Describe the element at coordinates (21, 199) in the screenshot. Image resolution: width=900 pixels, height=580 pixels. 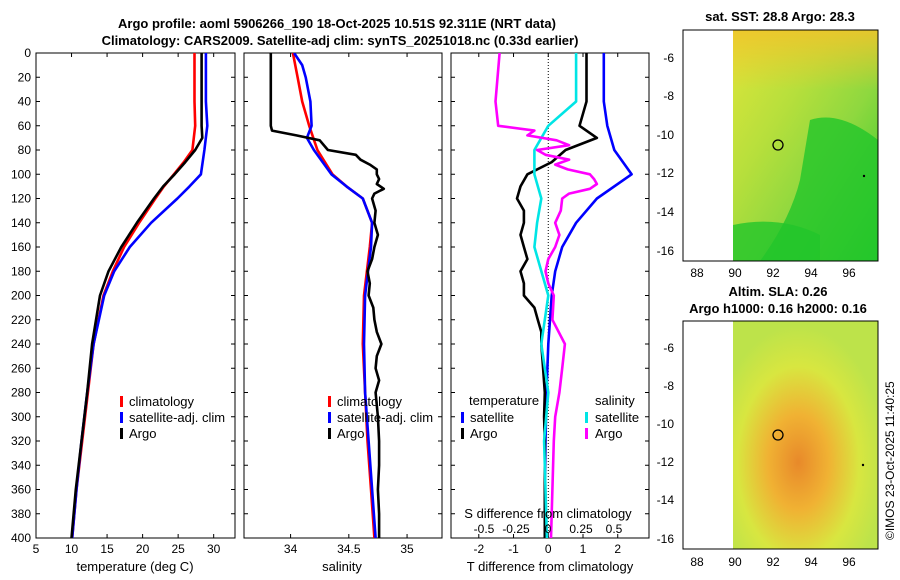
I see `depth-tick-label: 120` at that location.